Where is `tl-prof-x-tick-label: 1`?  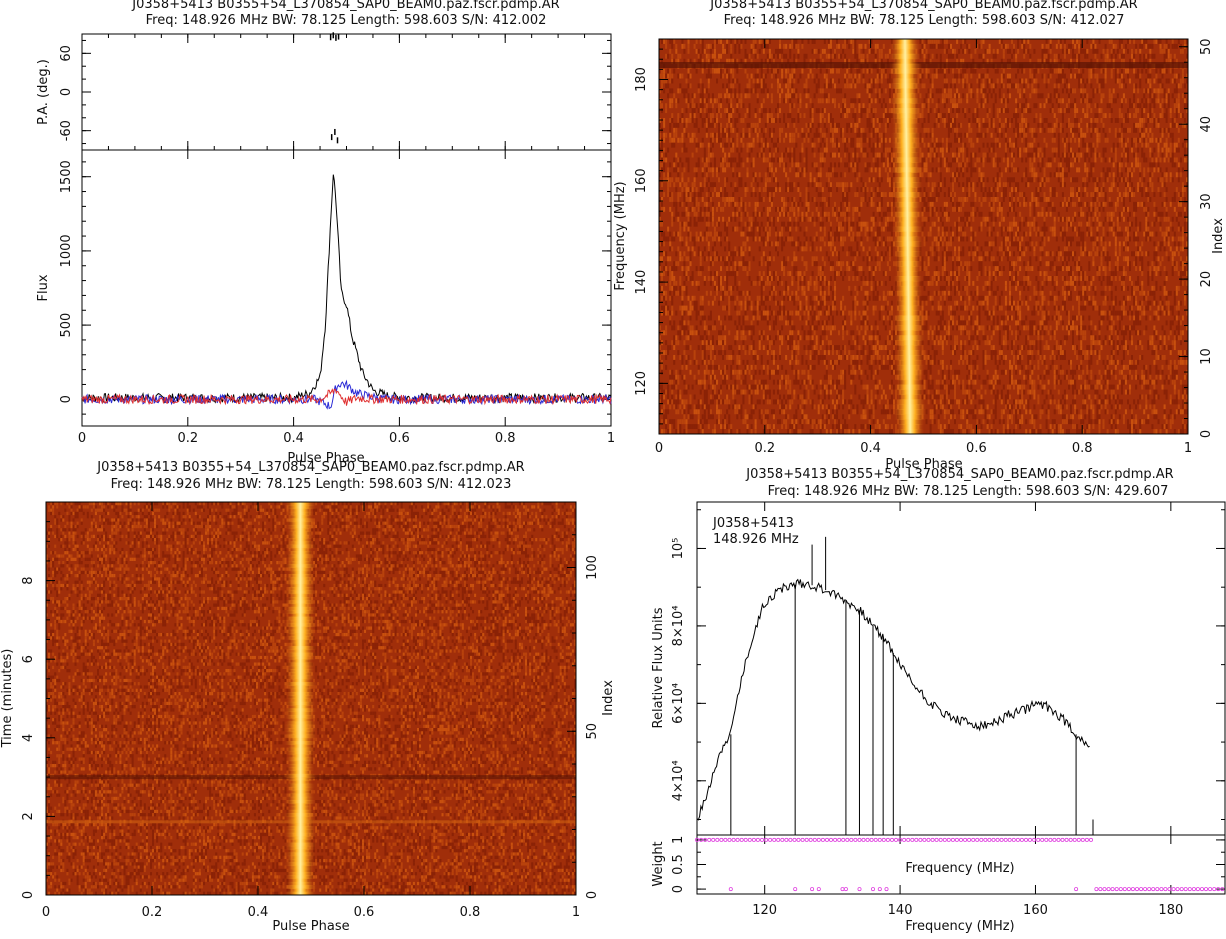
tl-prof-x-tick-label: 1 is located at coordinates (611, 438).